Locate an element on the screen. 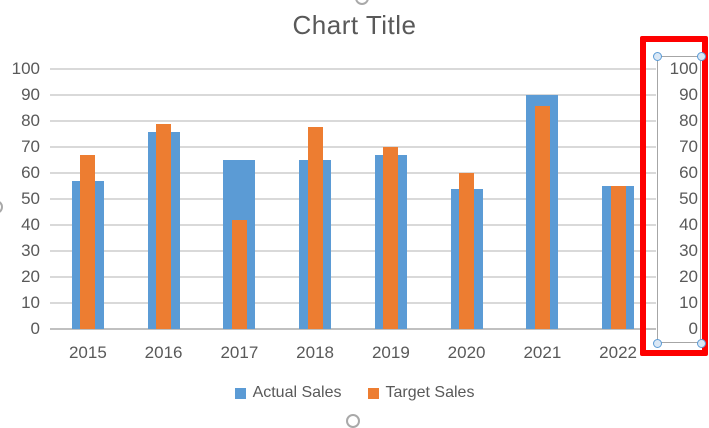 The image size is (709, 428). secondary-axis-tick-label: 60 is located at coordinates (688, 173).